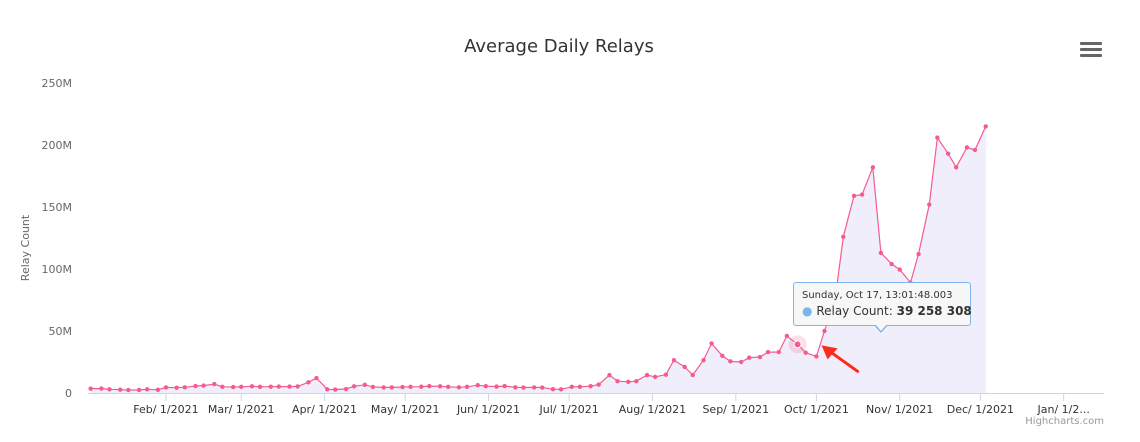 The image size is (1140, 442). I want to click on y-tick-label: 0, so click(68, 393).